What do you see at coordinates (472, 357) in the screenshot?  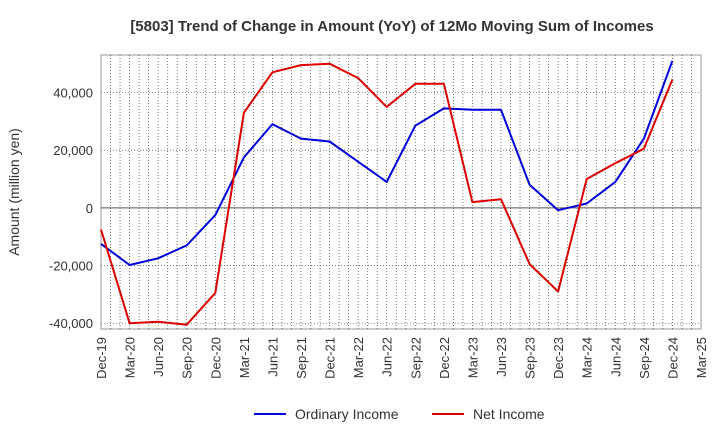 I see `x-tick-label: Mar-23` at bounding box center [472, 357].